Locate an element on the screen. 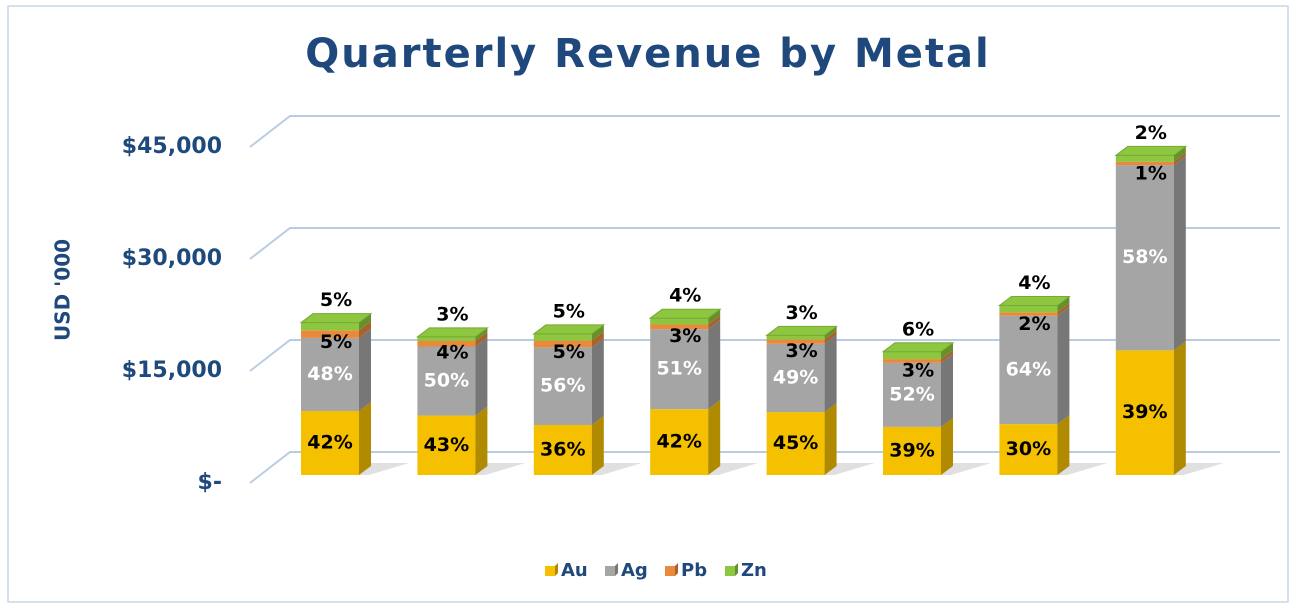 The width and height of the screenshot is (1291, 606). data-label: 56% is located at coordinates (562, 386).